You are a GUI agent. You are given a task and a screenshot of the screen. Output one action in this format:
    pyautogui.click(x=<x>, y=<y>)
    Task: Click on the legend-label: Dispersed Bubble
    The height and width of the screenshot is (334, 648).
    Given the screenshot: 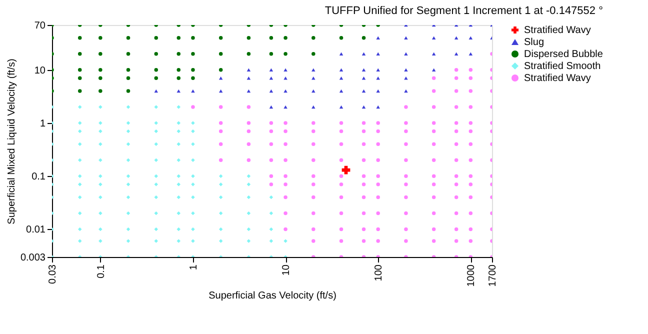 What is the action you would take?
    pyautogui.click(x=564, y=54)
    